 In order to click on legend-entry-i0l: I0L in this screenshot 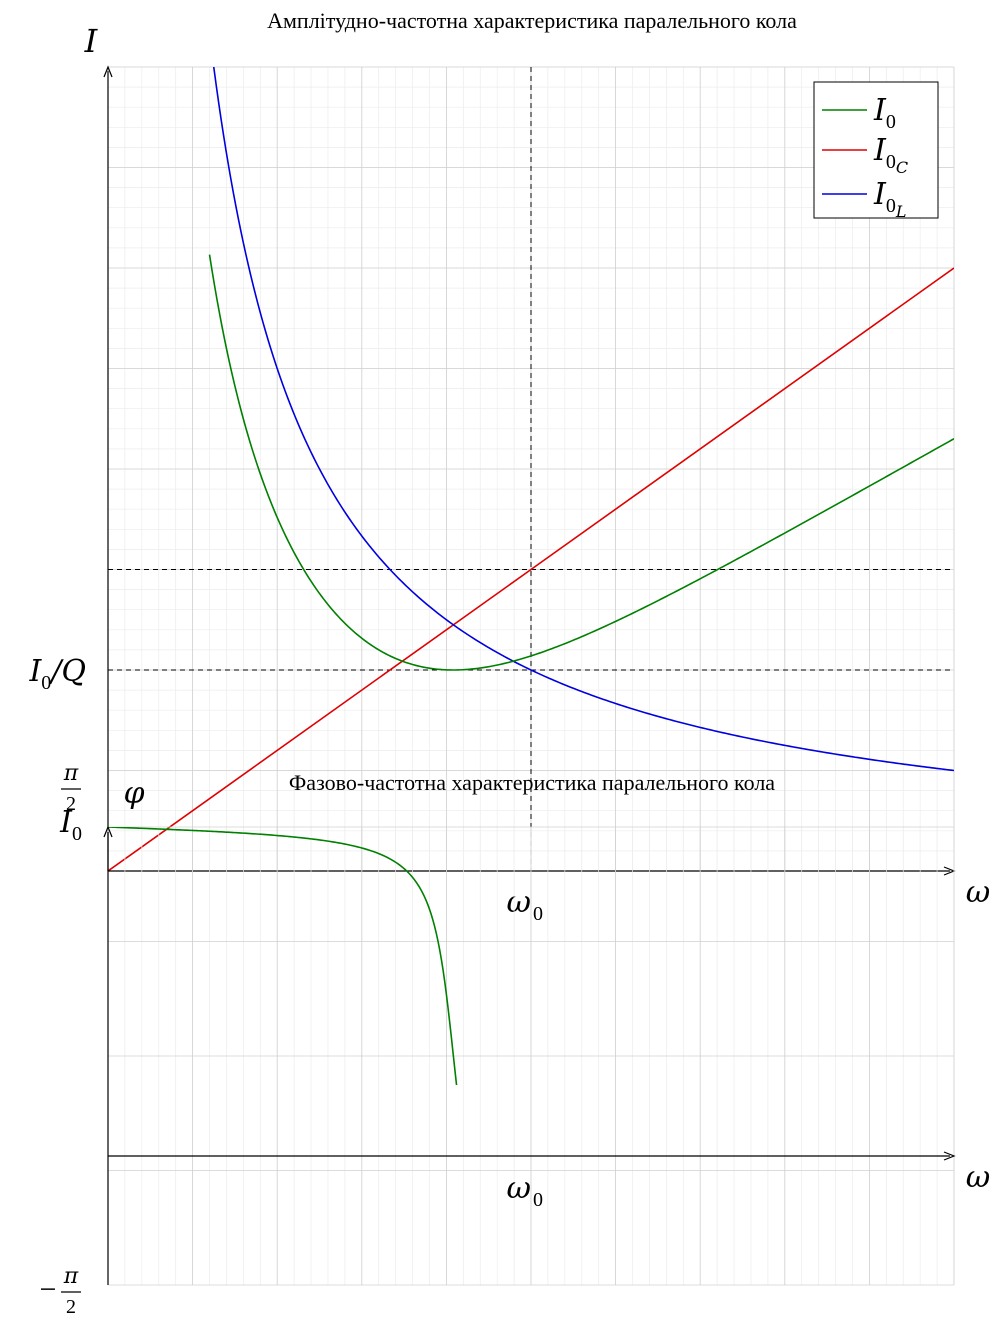, I will do `click(864, 199)`.